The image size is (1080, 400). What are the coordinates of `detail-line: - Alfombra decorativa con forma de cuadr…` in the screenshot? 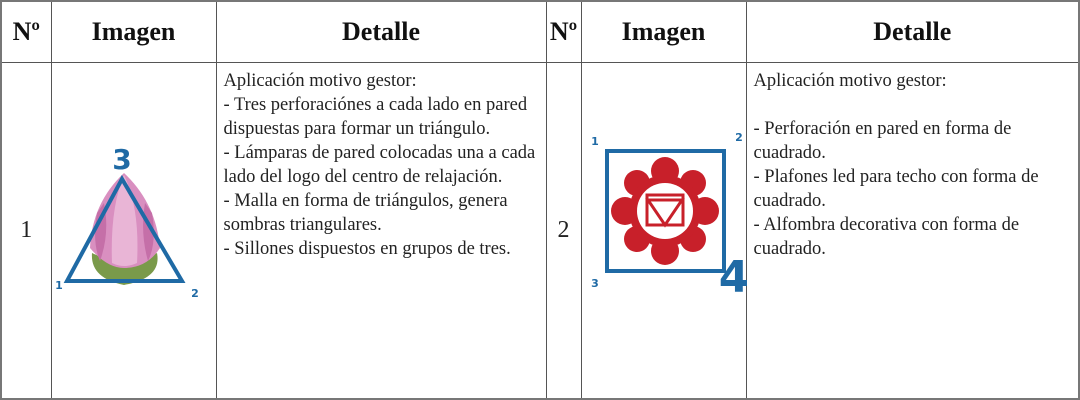 It's located at (886, 237).